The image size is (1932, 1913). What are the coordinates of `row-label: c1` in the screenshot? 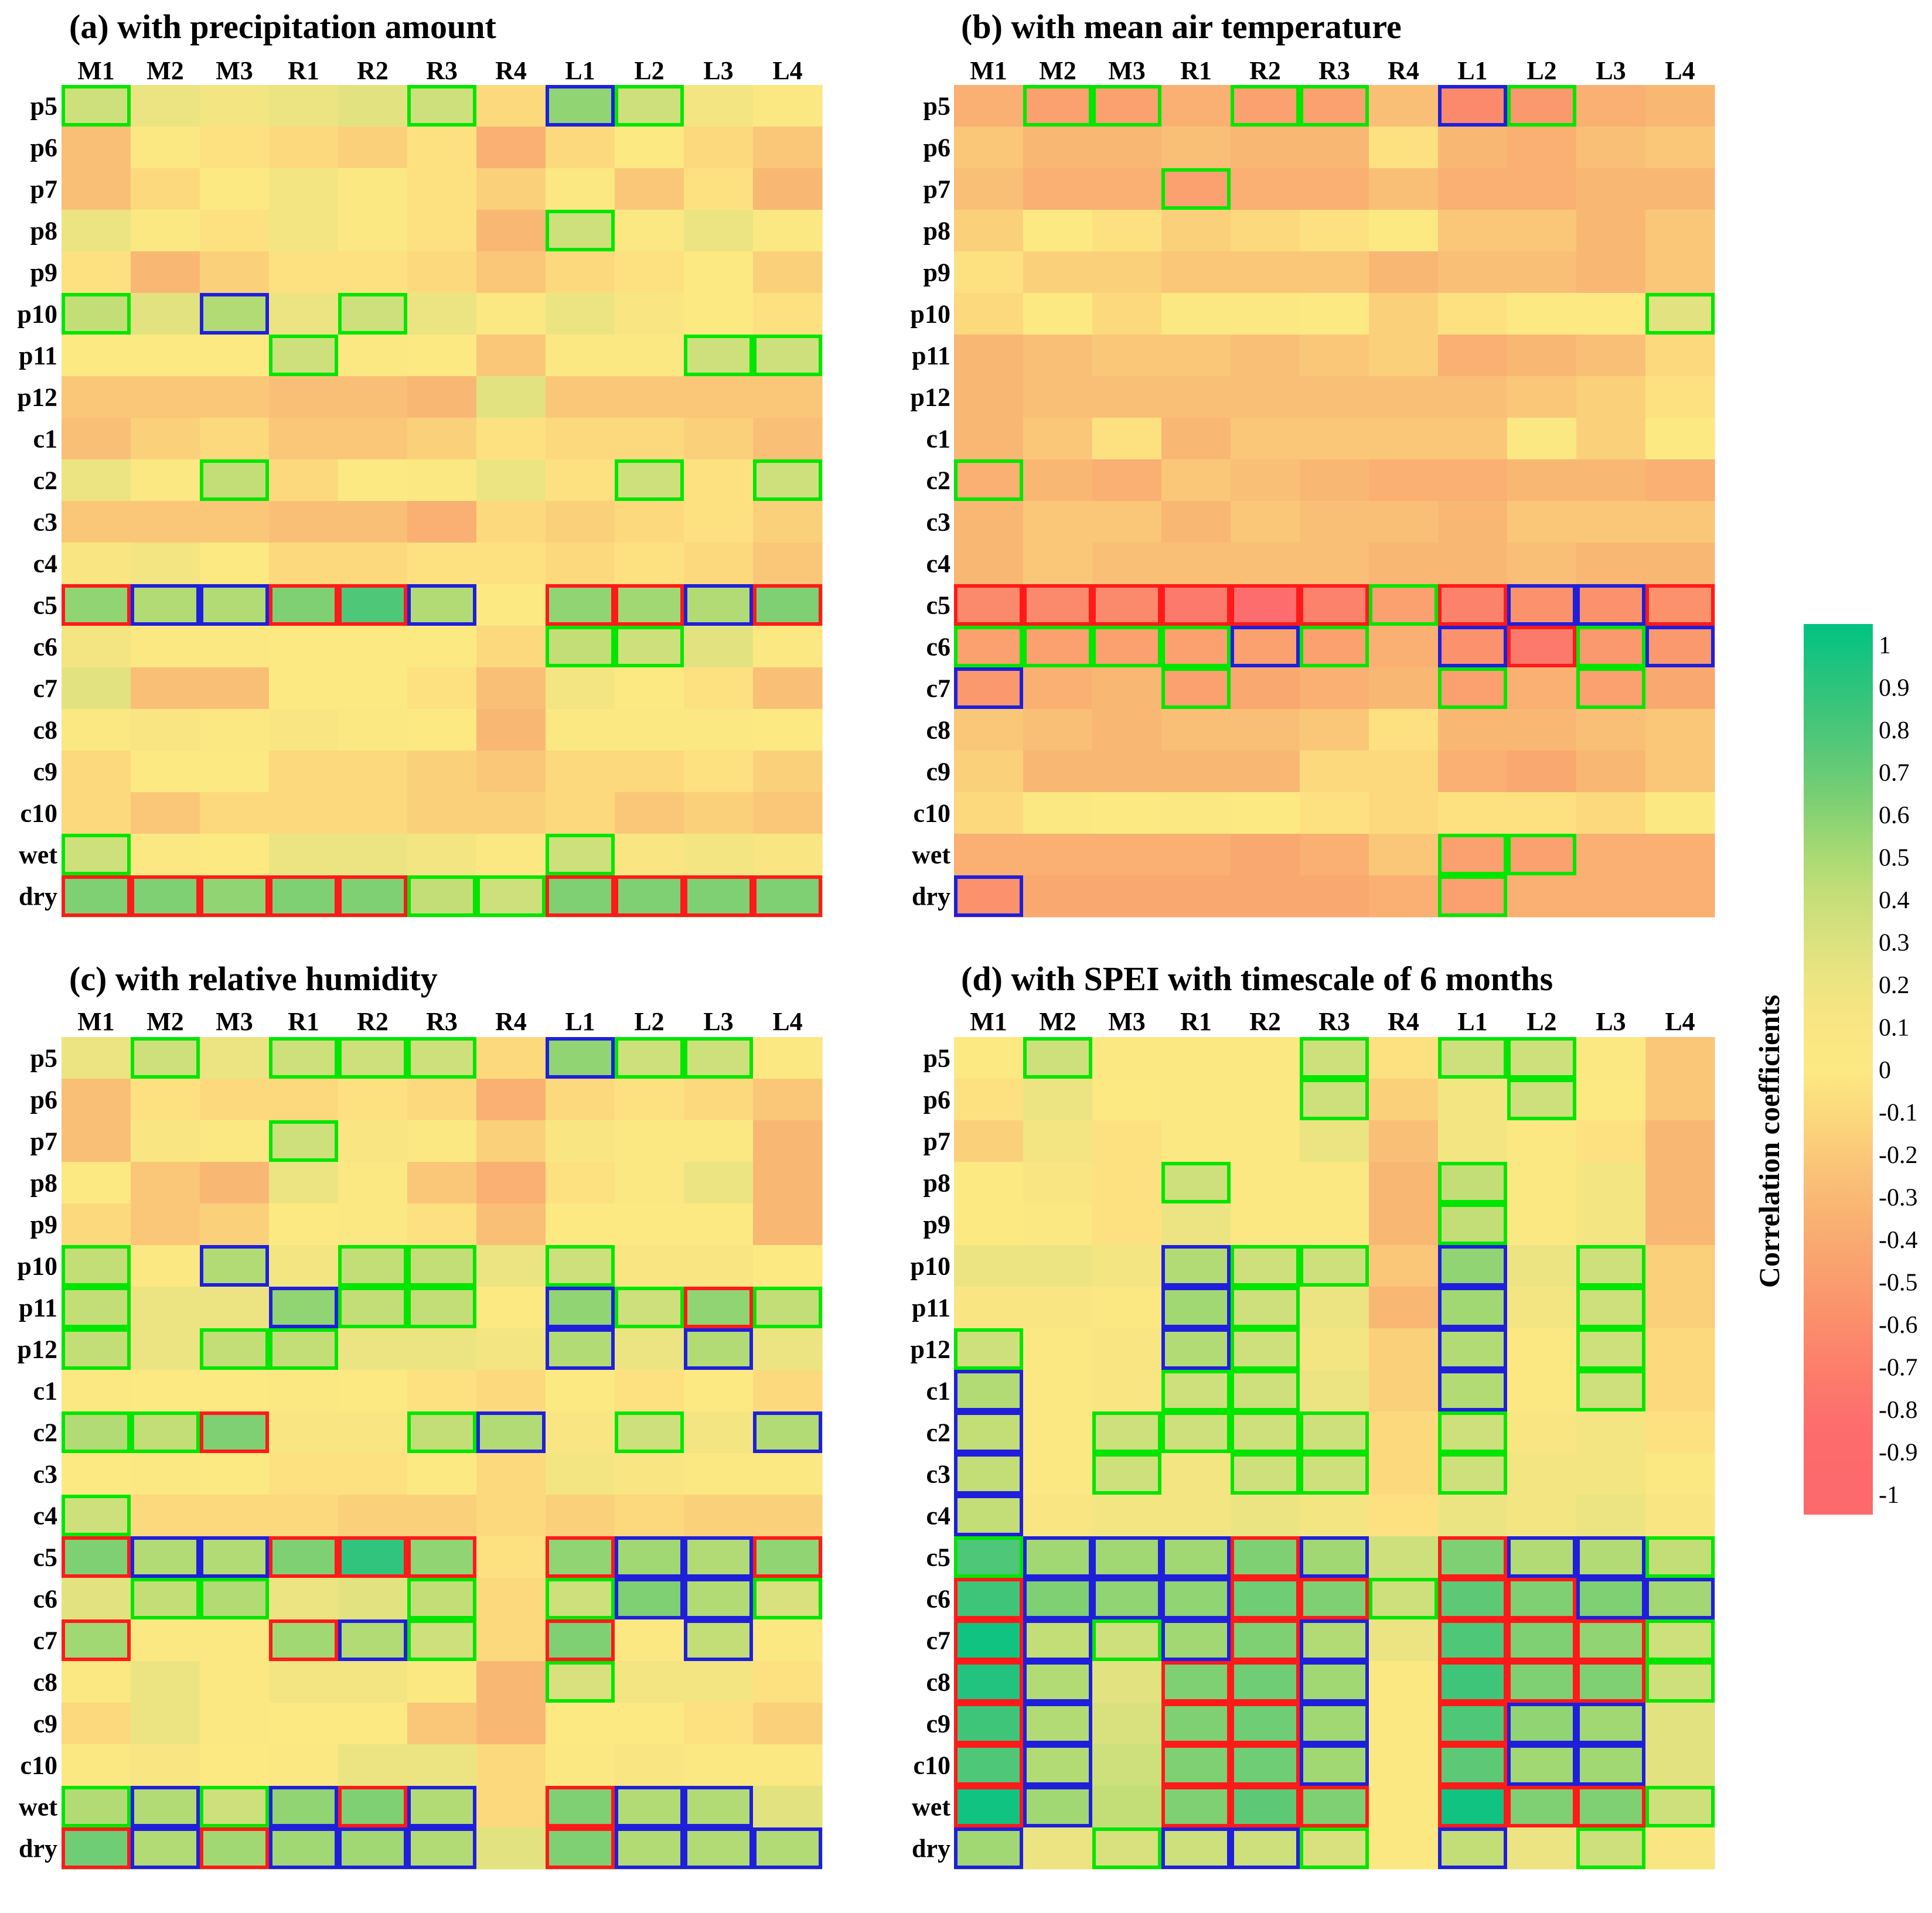 It's located at (938, 439).